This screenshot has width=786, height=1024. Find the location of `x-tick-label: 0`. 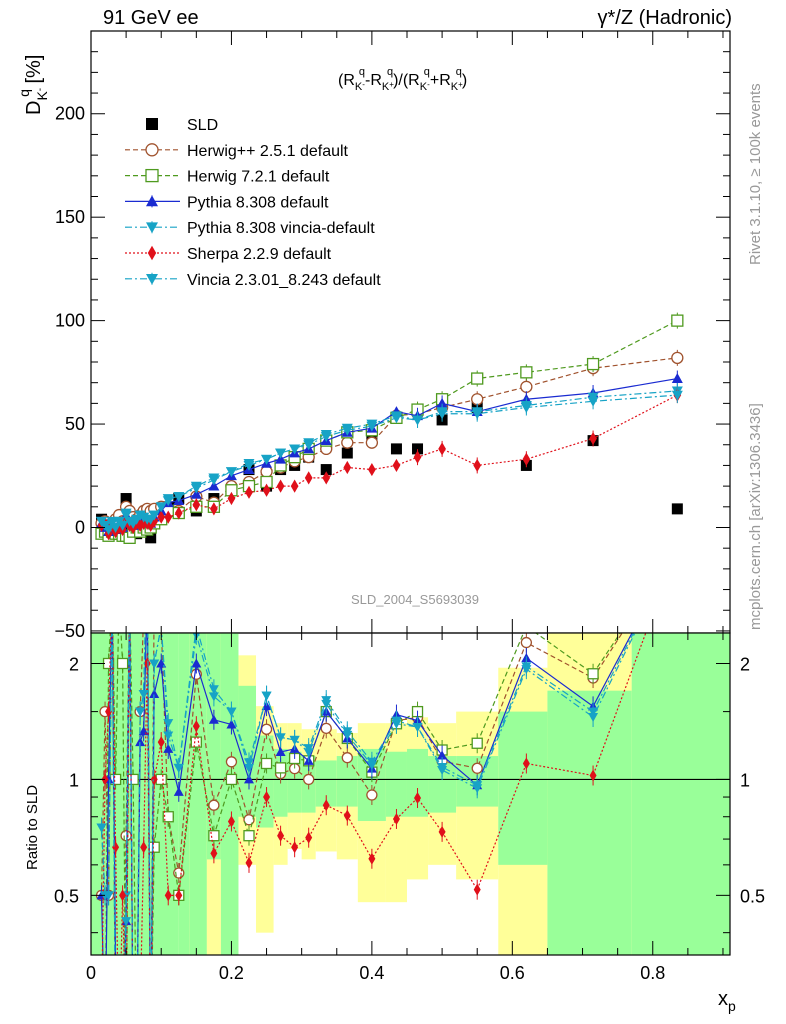

x-tick-label: 0 is located at coordinates (91, 973).